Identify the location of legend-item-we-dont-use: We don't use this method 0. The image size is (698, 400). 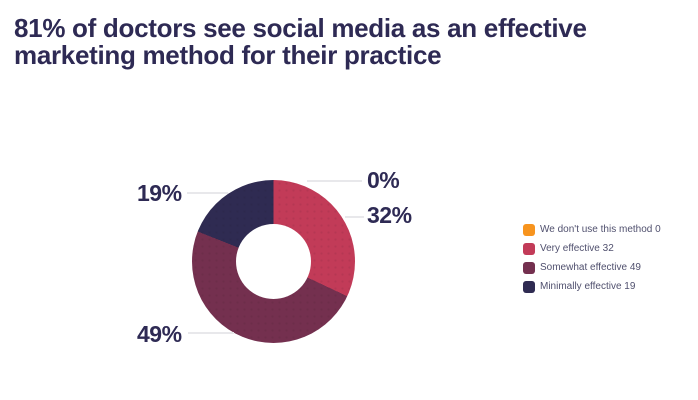
(592, 229).